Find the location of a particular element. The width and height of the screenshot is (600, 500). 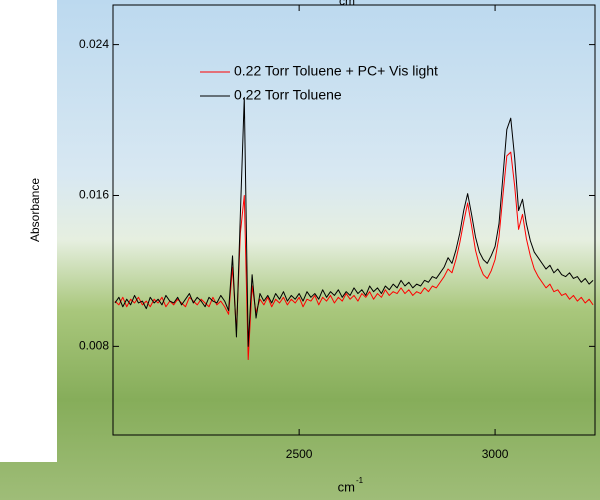

x-axis-label-sup: -1 is located at coordinates (360, 480).